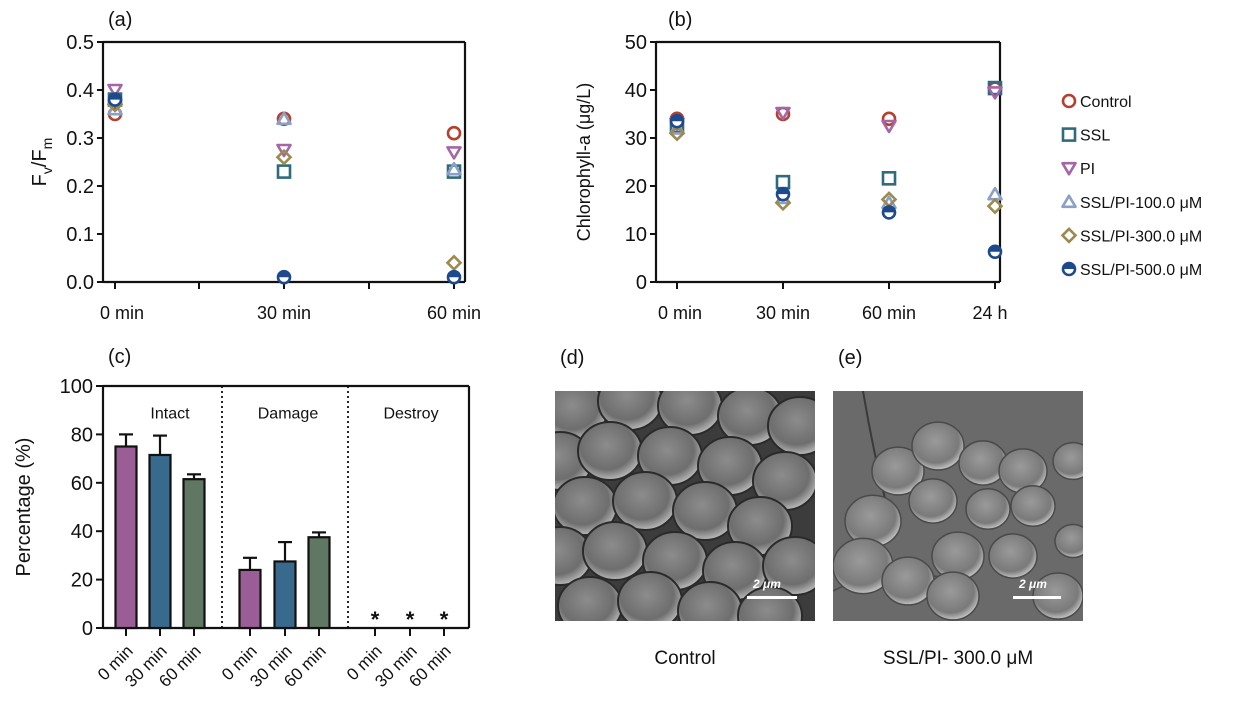  What do you see at coordinates (82, 532) in the screenshot?
I see `y-tick-label: 40` at bounding box center [82, 532].